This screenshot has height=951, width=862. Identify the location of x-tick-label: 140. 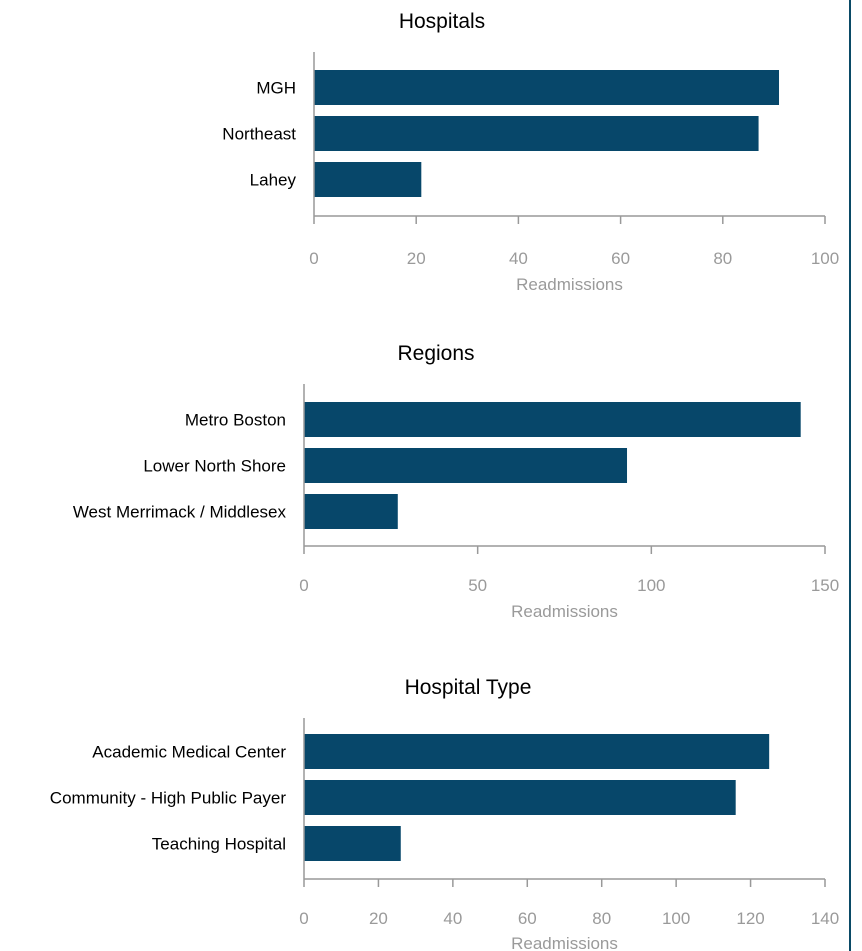
(825, 918).